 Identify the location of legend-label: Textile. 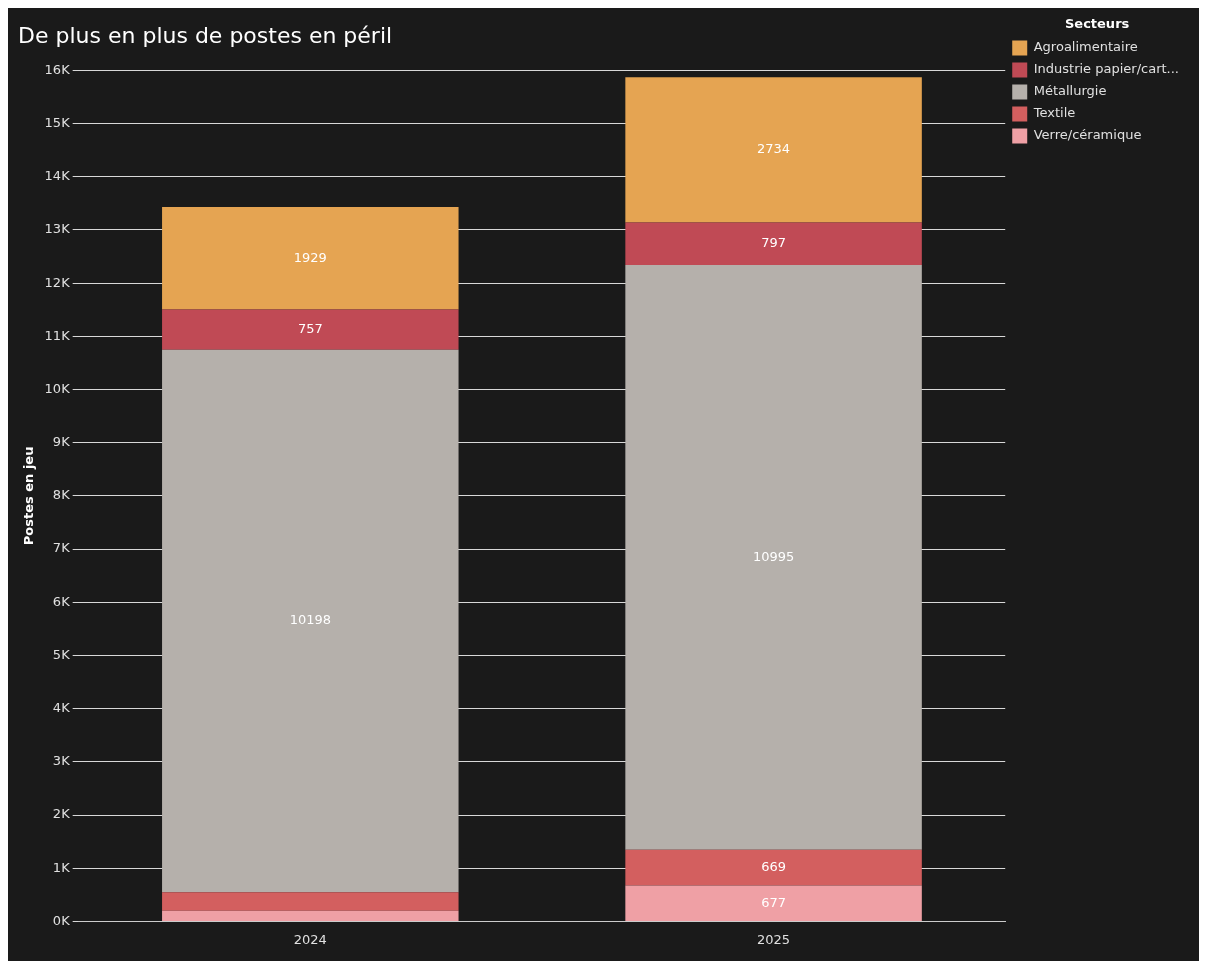
(1054, 113).